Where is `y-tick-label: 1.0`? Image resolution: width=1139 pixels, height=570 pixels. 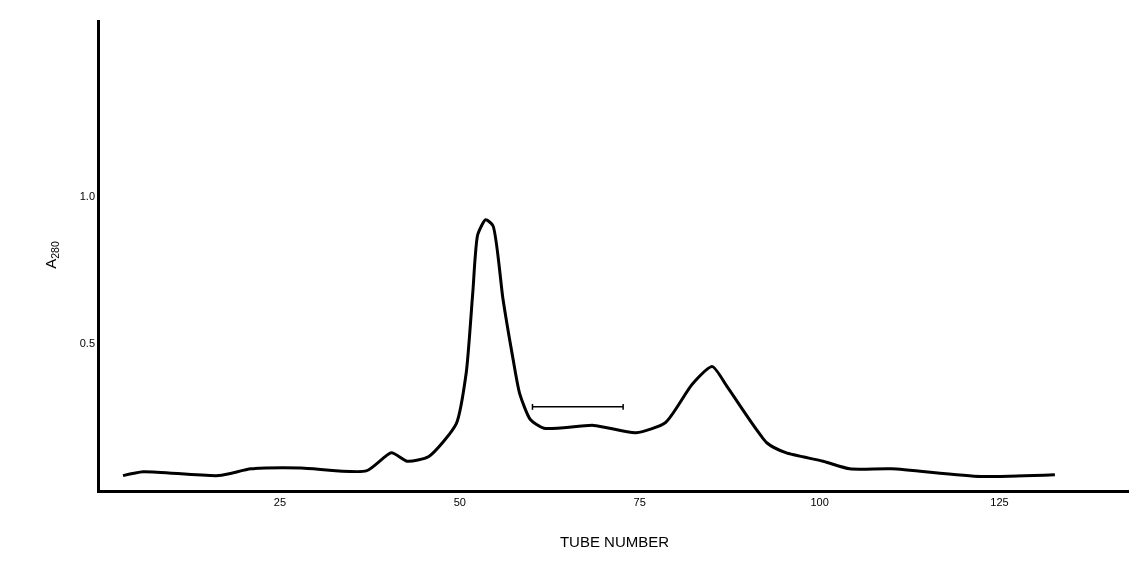
y-tick-label: 1.0 is located at coordinates (87, 196).